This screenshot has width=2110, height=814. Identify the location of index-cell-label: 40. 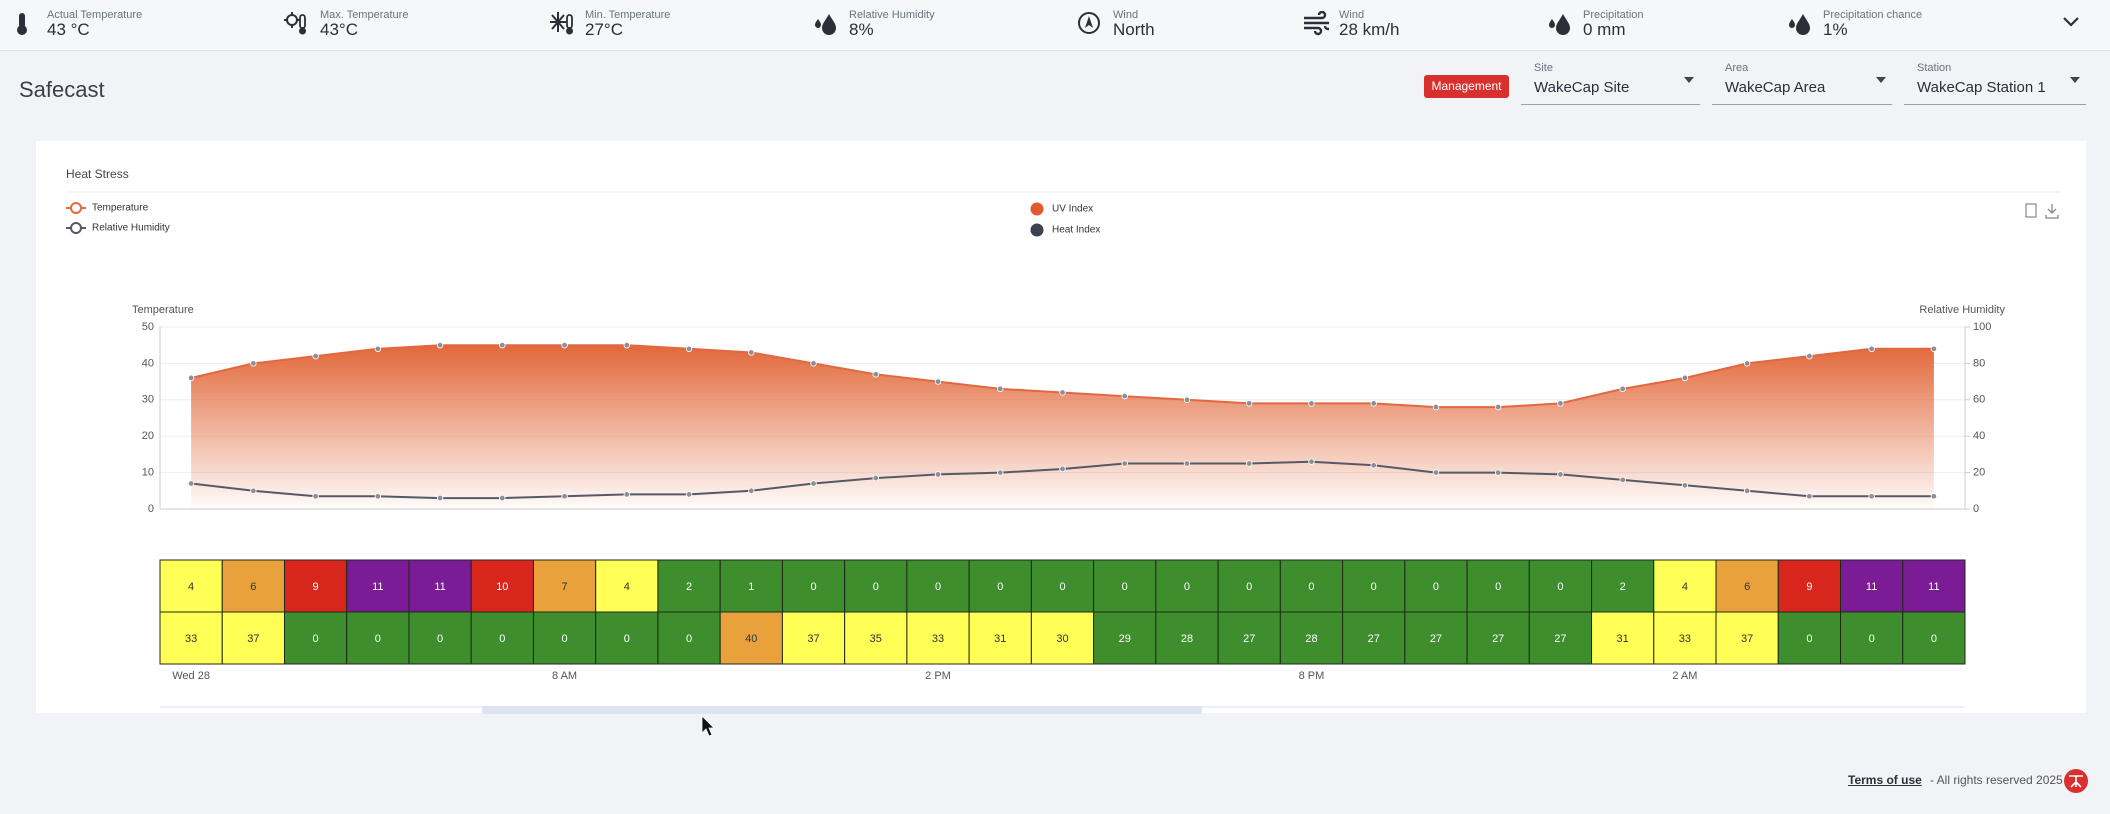
(751, 639).